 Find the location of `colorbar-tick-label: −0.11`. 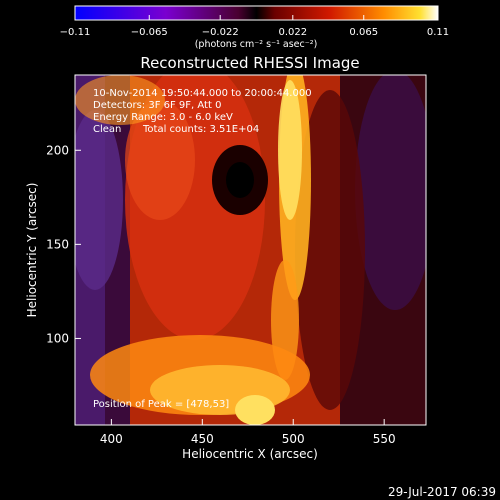

colorbar-tick-label: −0.11 is located at coordinates (75, 32).